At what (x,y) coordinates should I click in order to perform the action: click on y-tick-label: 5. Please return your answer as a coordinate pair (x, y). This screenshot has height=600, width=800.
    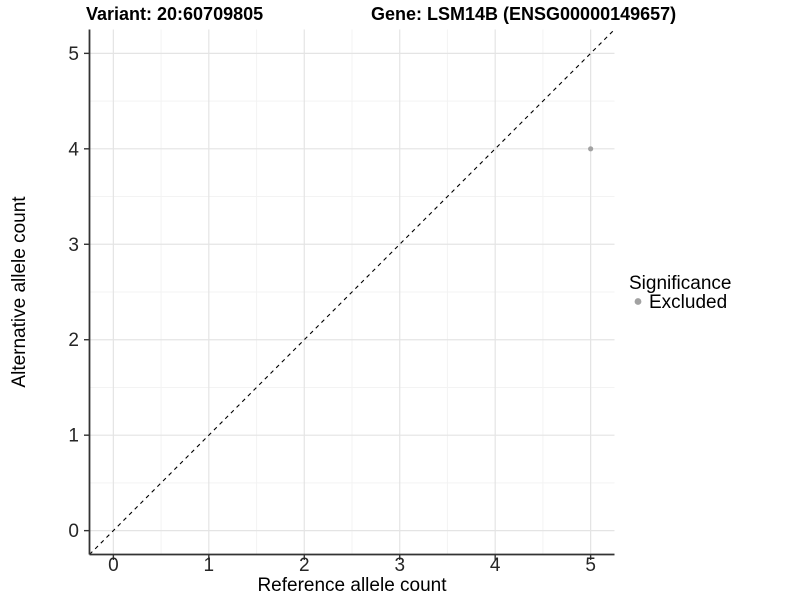
    Looking at the image, I should click on (73, 54).